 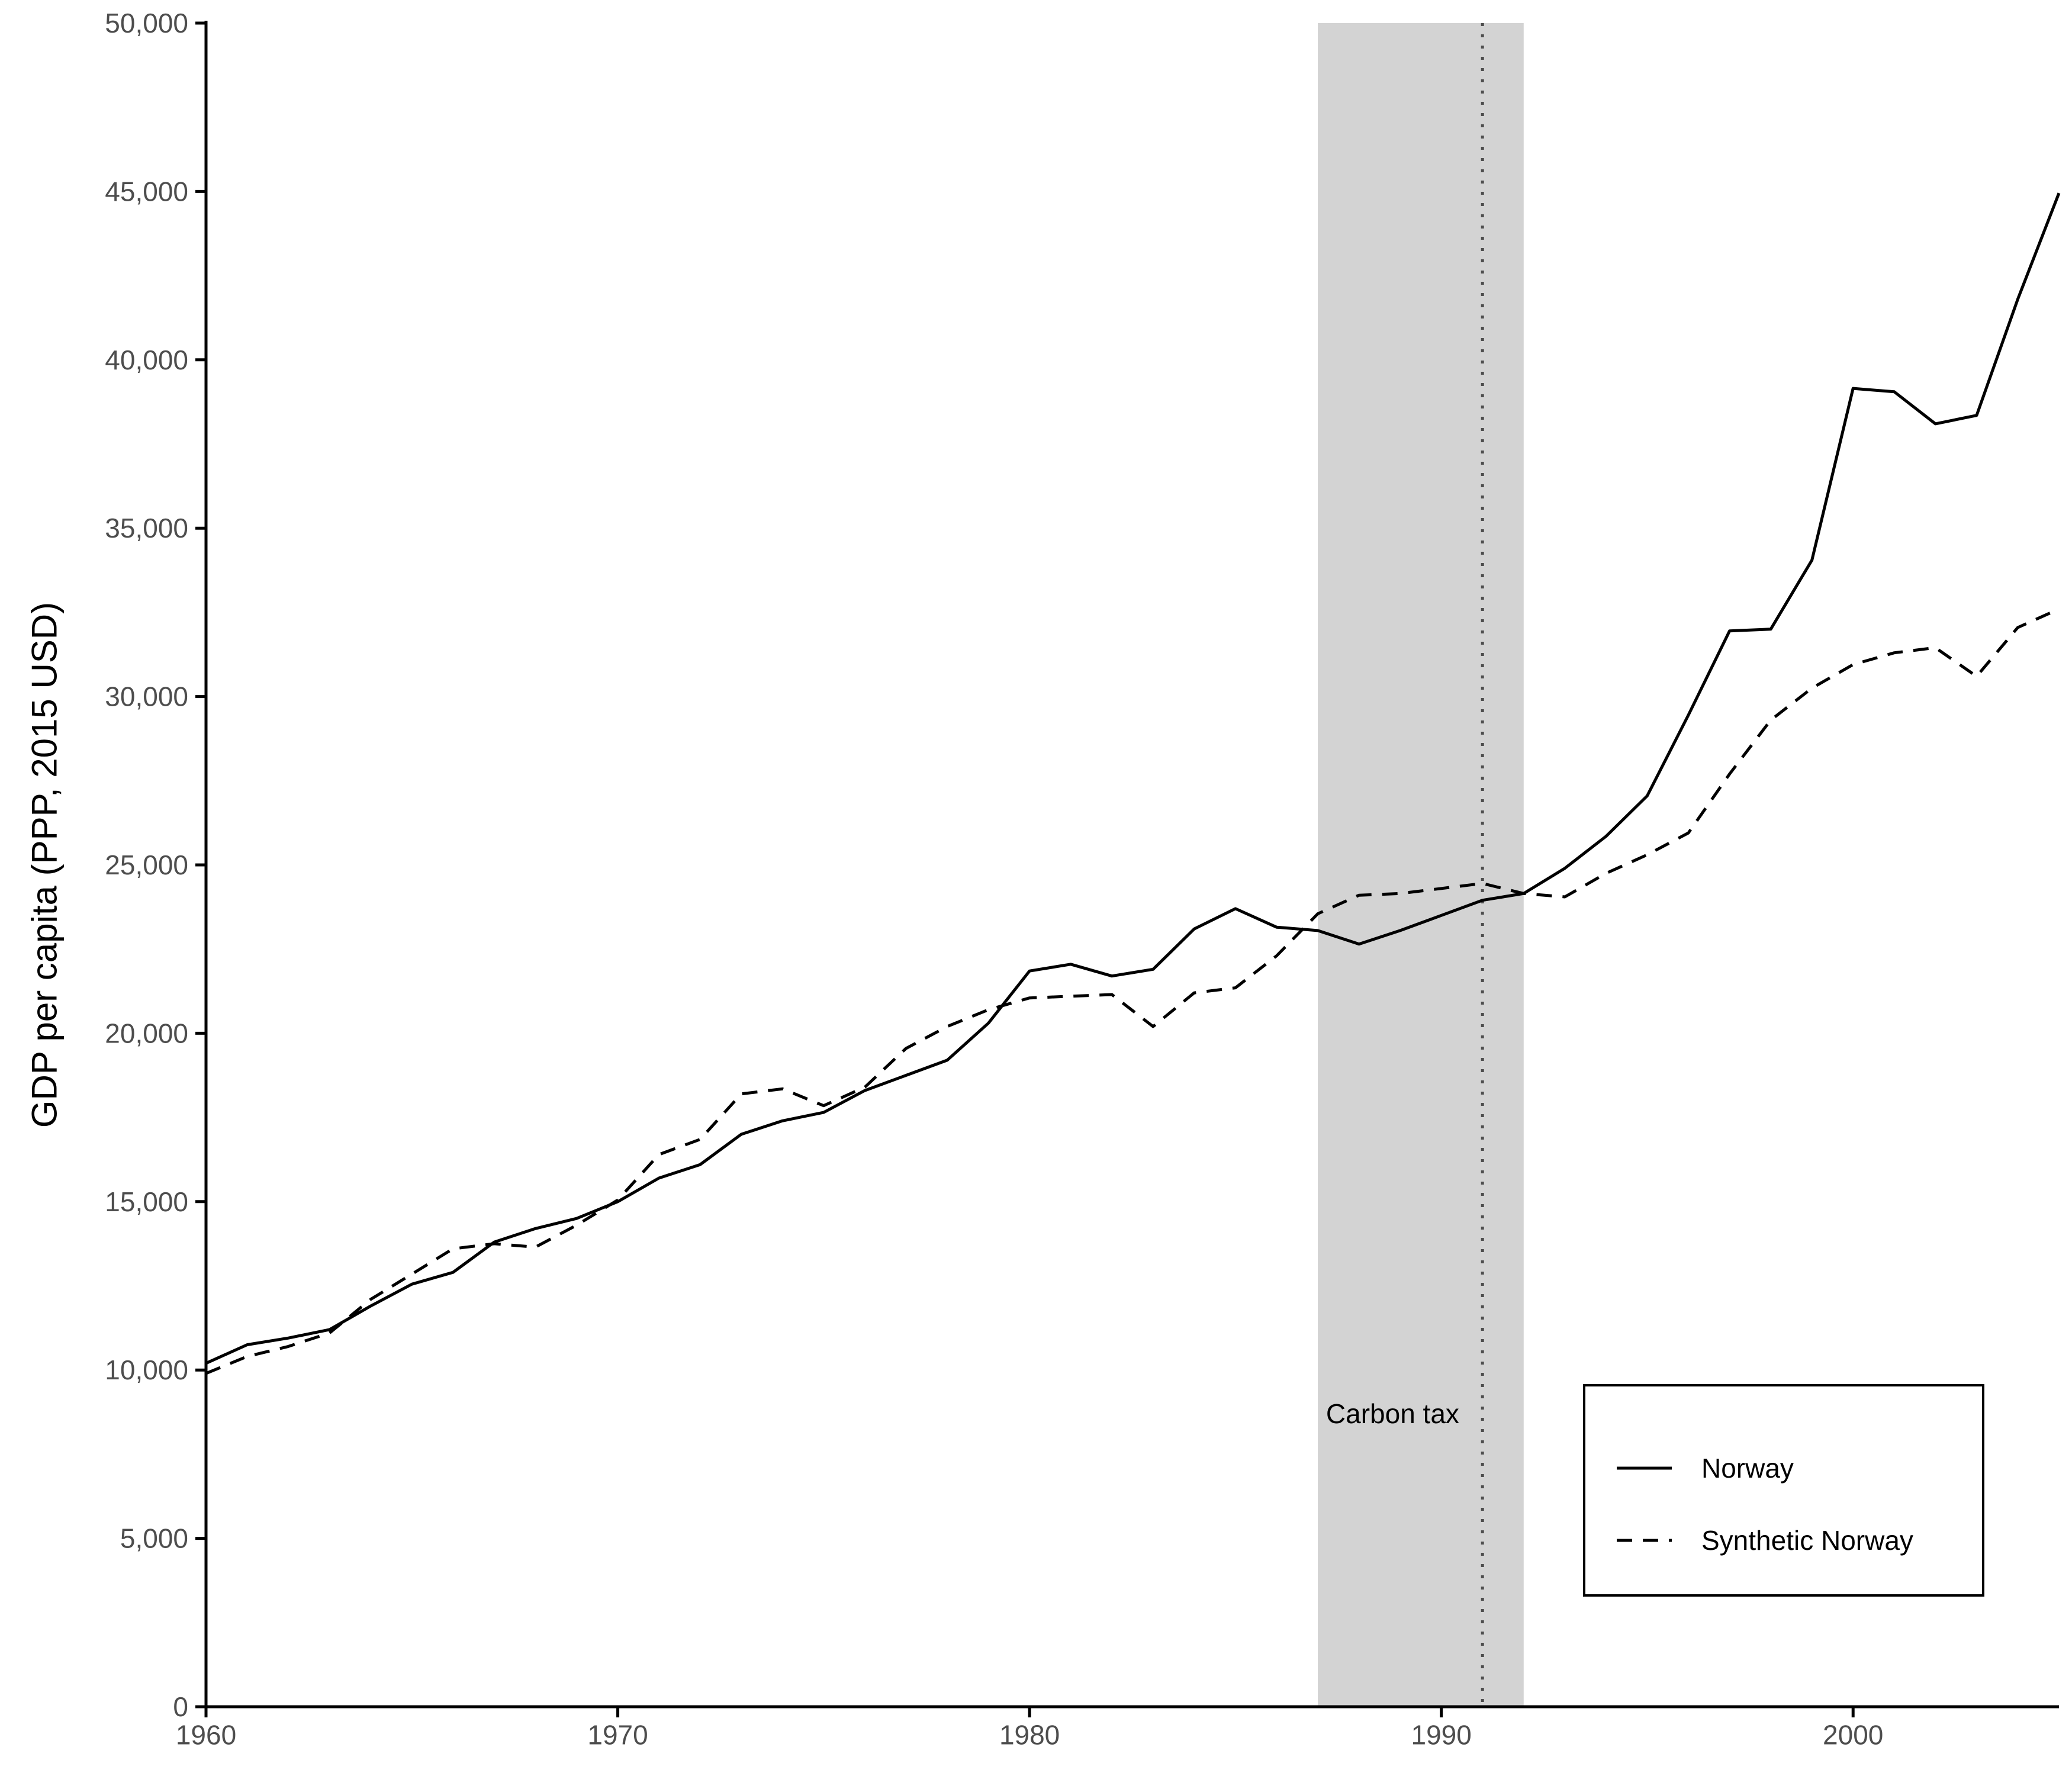 What do you see at coordinates (617, 1735) in the screenshot?
I see `x-tick-label: 1970` at bounding box center [617, 1735].